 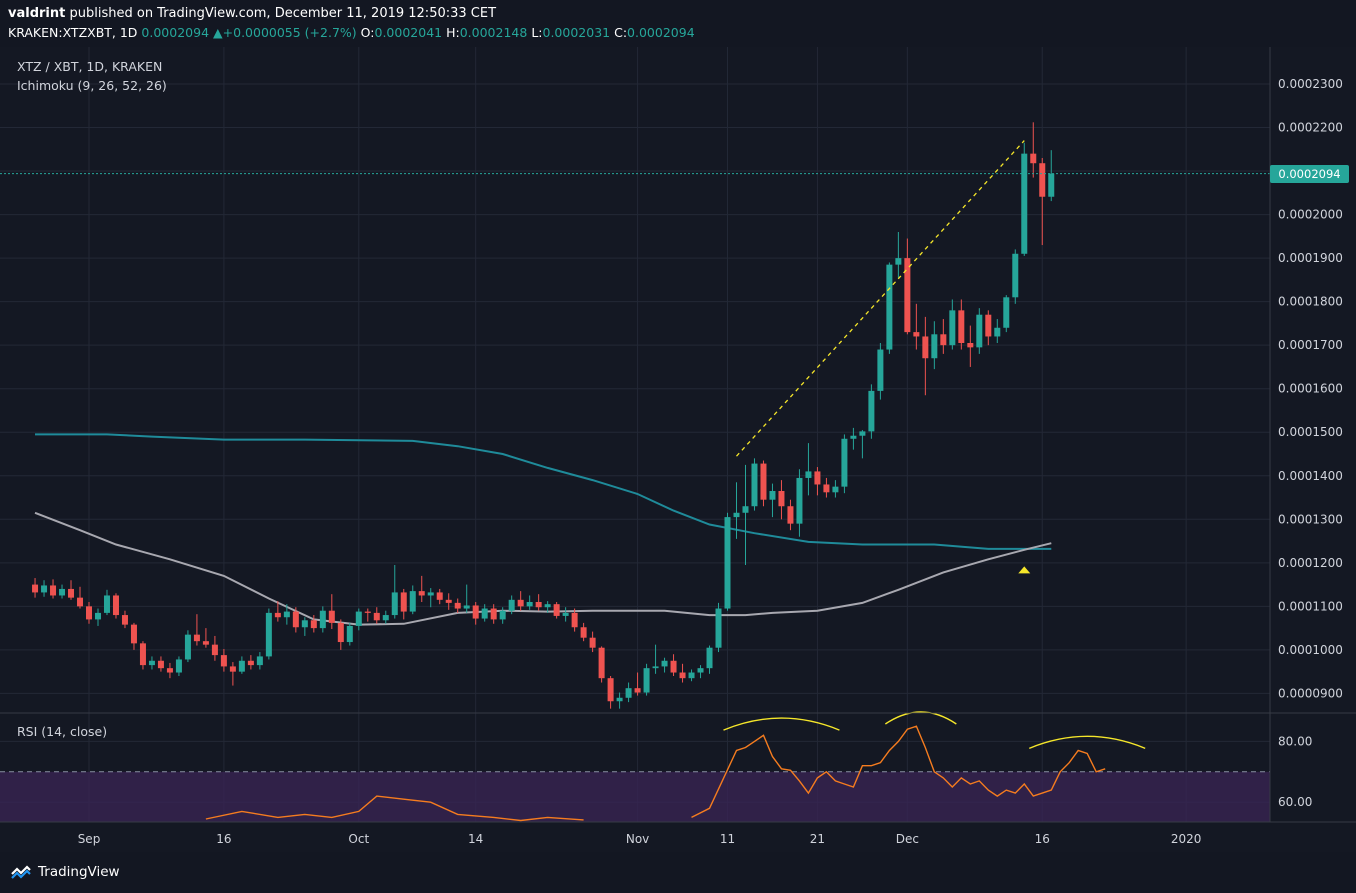 I want to click on time-tick-label: Sep, so click(x=89, y=839).